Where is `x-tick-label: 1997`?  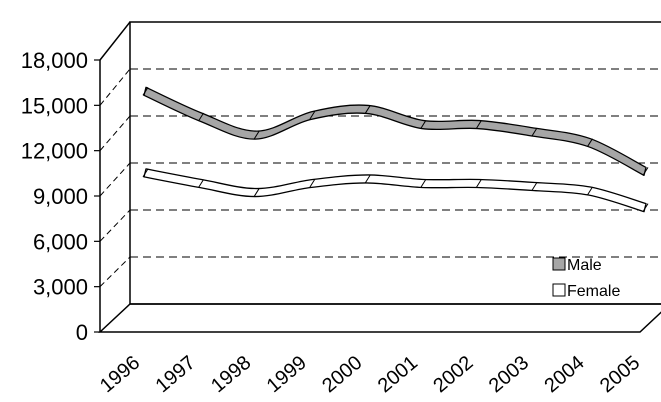 x-tick-label: 1997 is located at coordinates (176, 374).